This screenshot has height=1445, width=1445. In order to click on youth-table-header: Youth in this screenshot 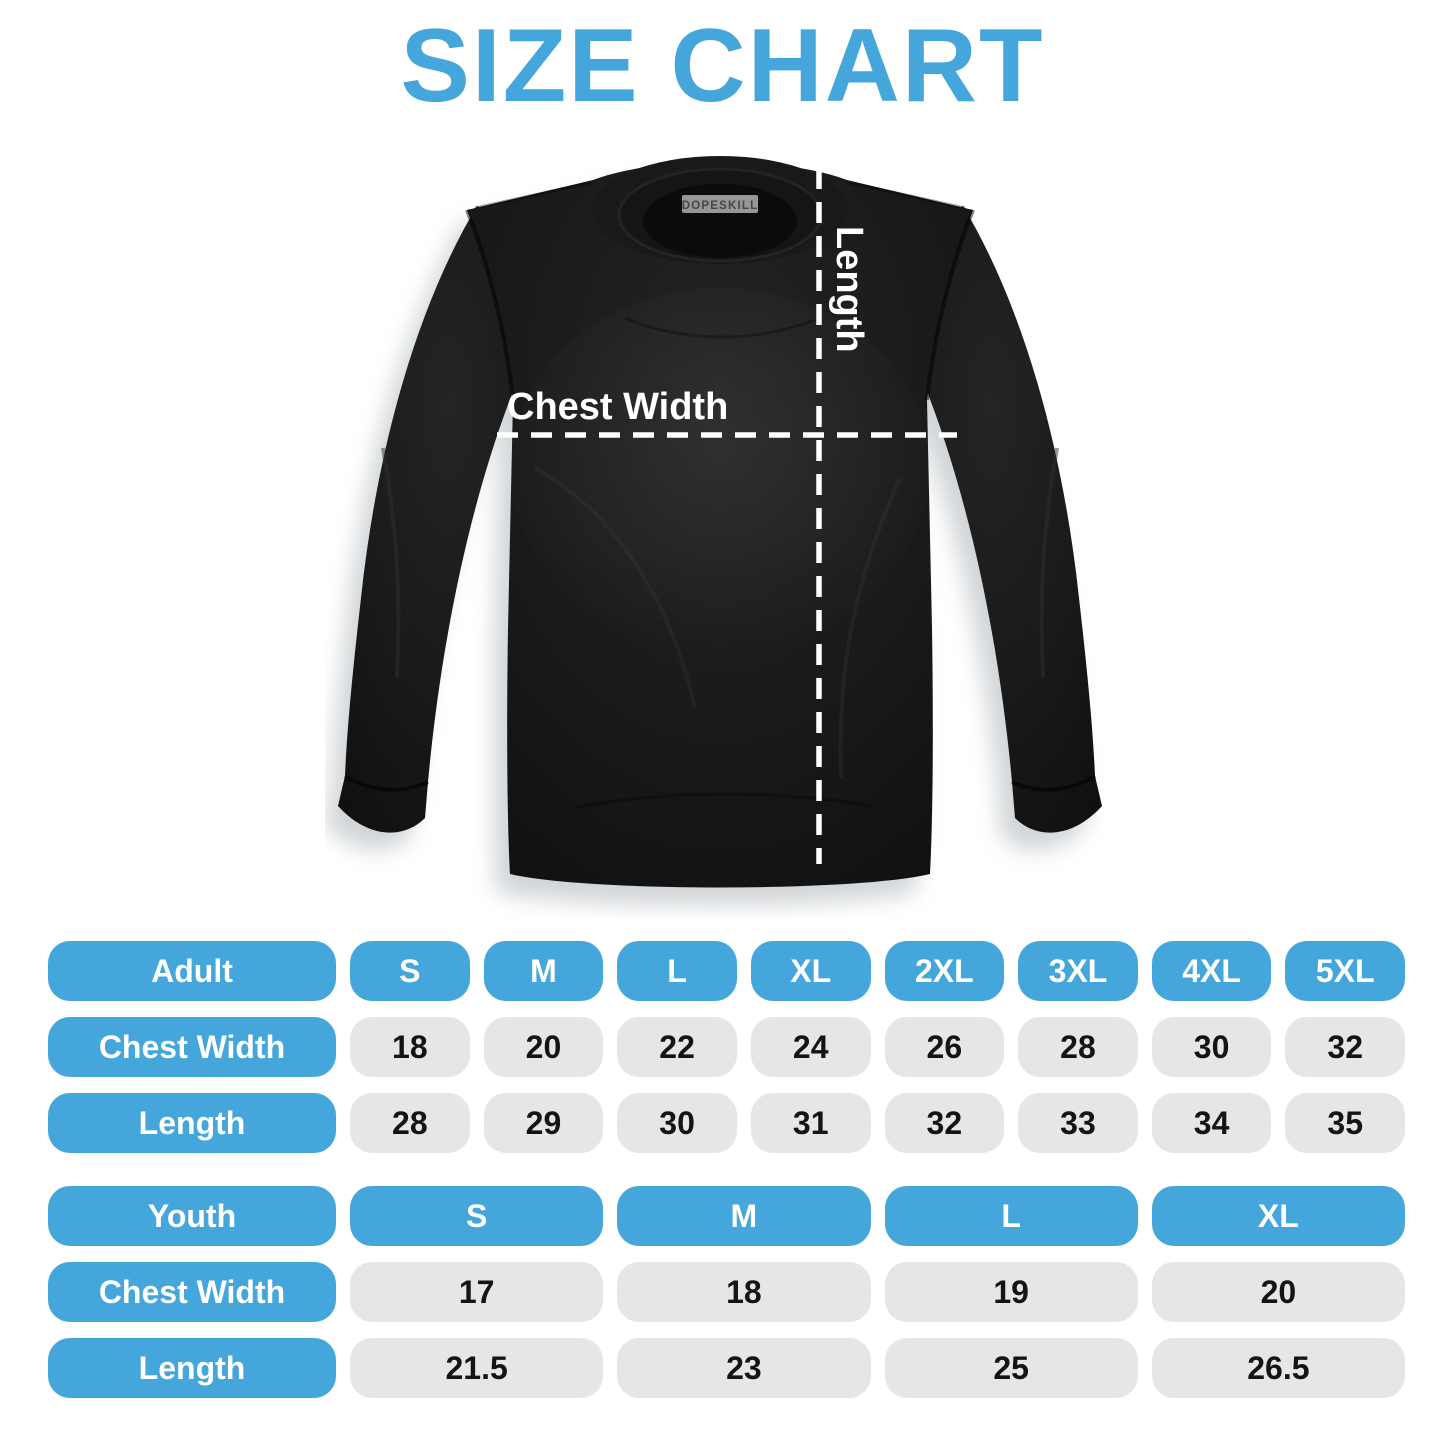, I will do `click(192, 1216)`.